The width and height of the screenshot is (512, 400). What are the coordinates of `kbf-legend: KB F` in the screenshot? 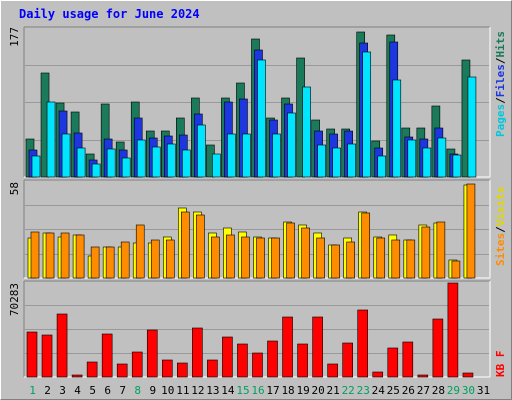 It's located at (500, 364).